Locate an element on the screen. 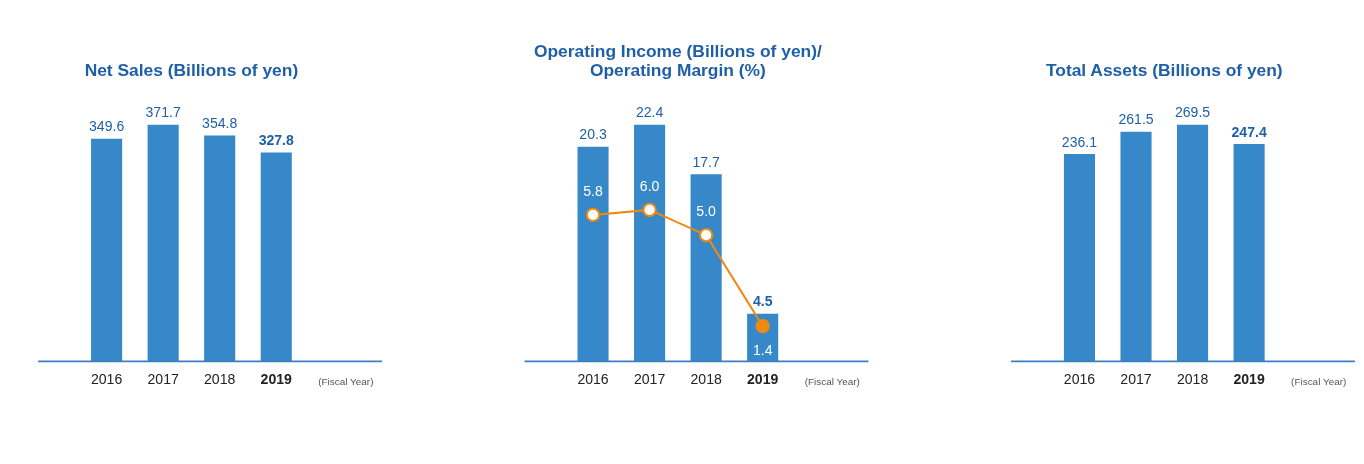 The image size is (1364, 464). data-label: 261.5 is located at coordinates (1136, 119).